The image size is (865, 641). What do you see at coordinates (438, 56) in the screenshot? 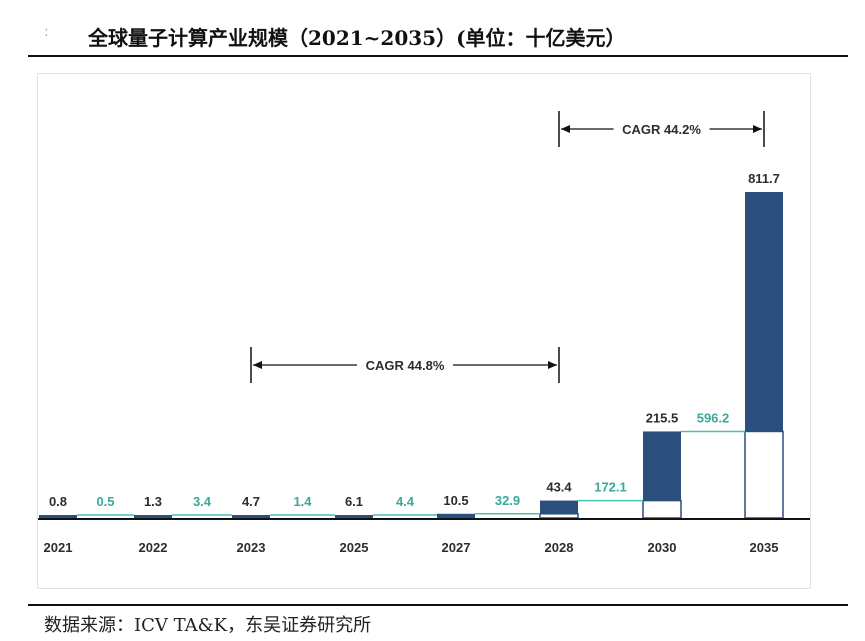
I see `top-rule` at bounding box center [438, 56].